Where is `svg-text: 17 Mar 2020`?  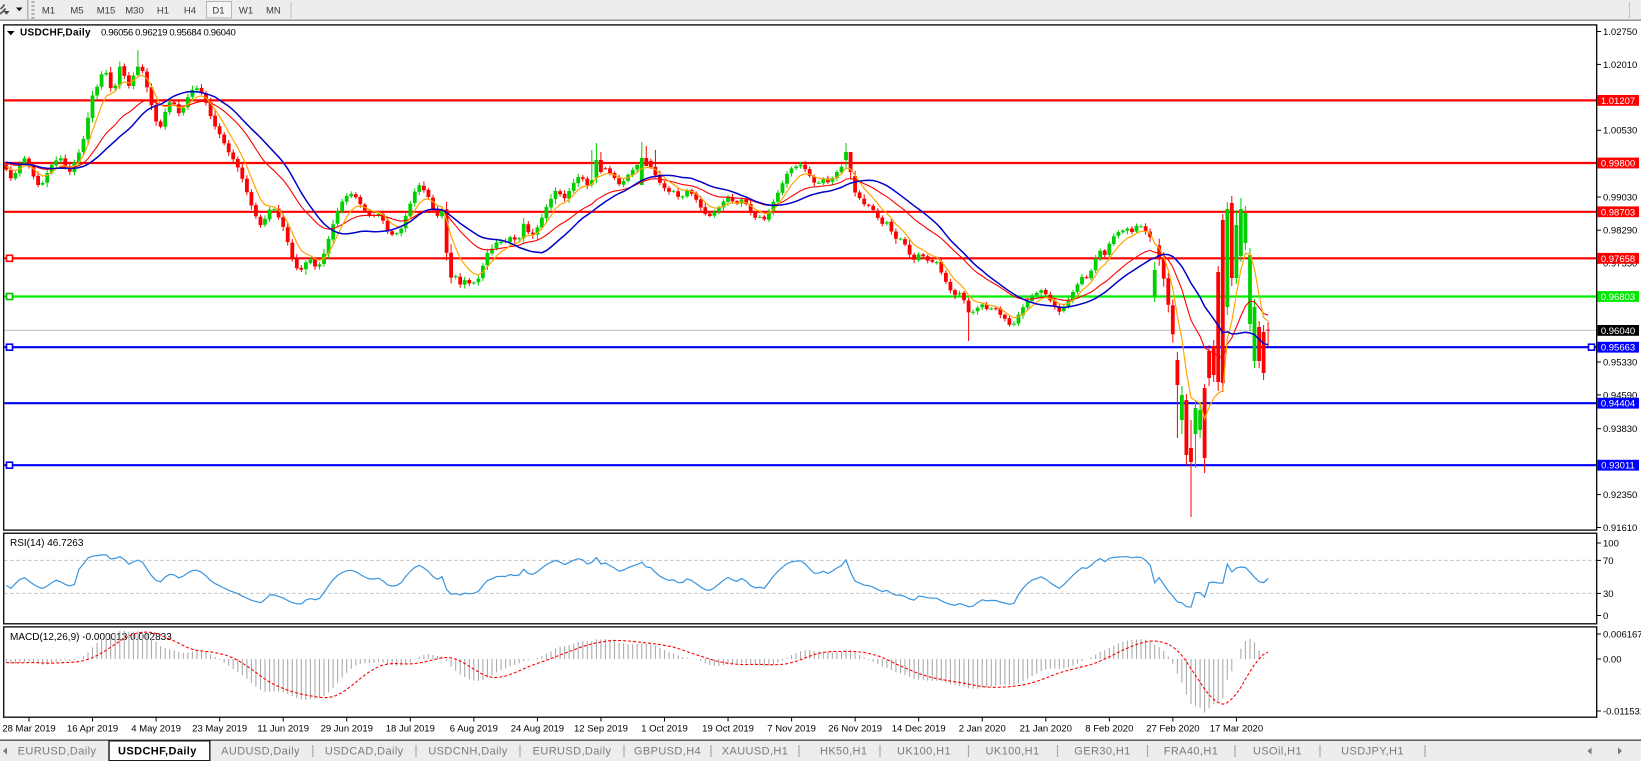
svg-text: 17 Mar 2020 is located at coordinates (1236, 729).